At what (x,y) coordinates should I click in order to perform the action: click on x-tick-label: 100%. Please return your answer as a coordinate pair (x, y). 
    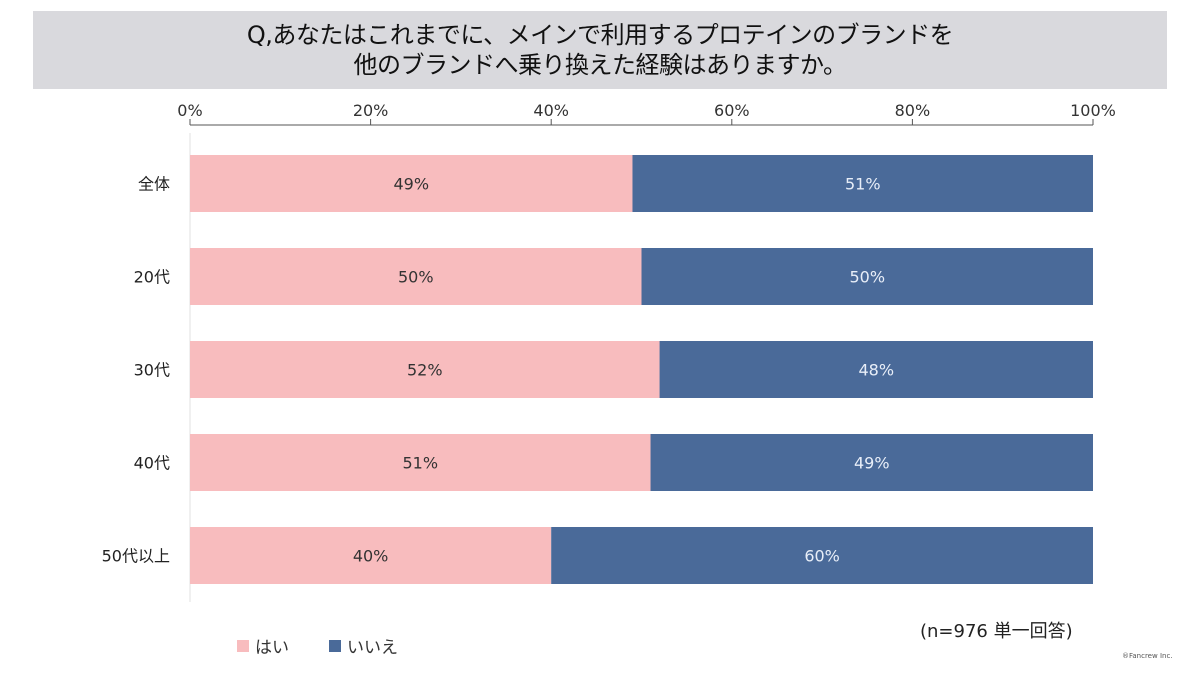
    Looking at the image, I should click on (1093, 110).